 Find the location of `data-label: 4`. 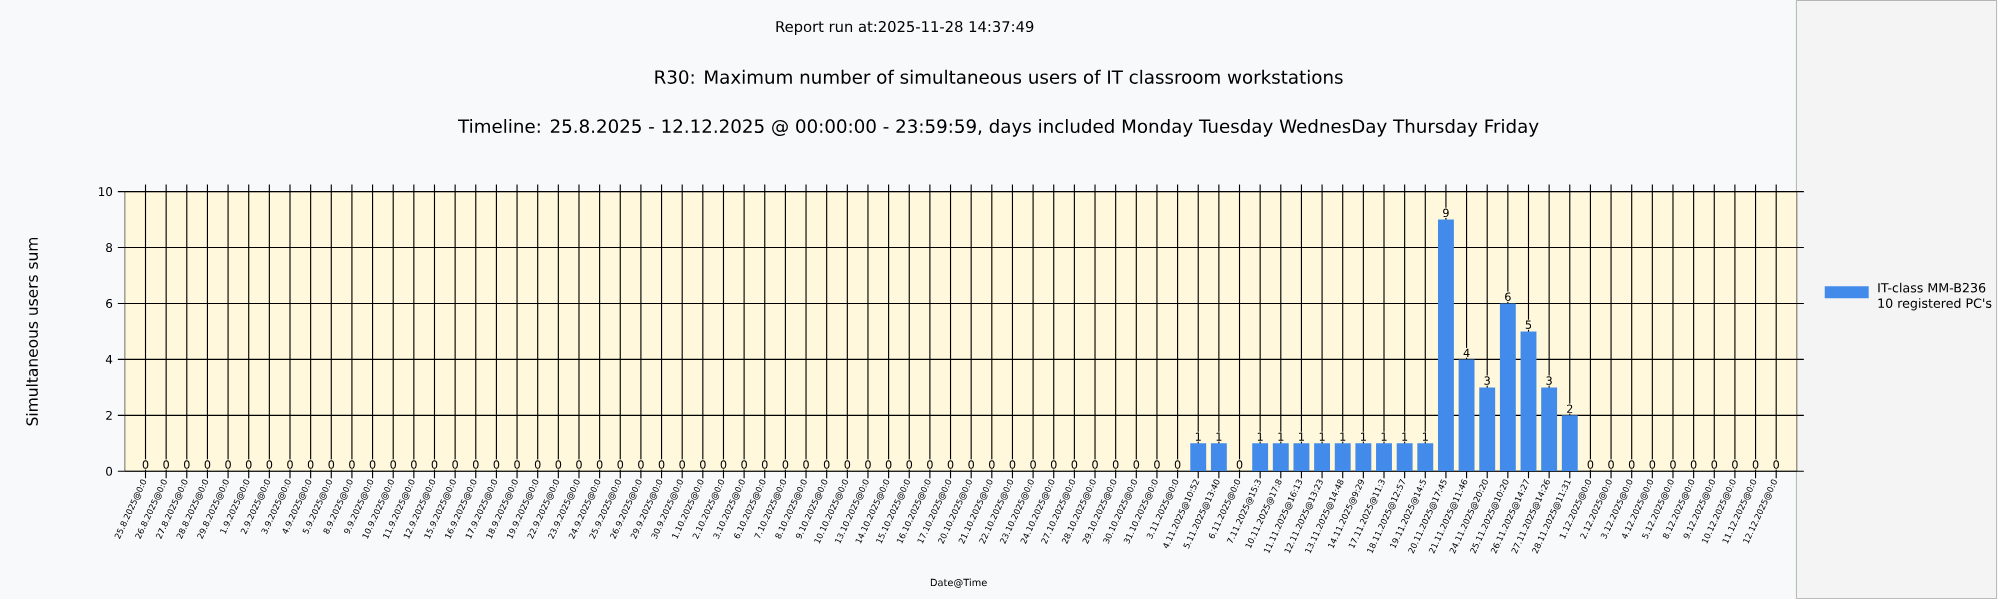

data-label: 4 is located at coordinates (1466, 352).